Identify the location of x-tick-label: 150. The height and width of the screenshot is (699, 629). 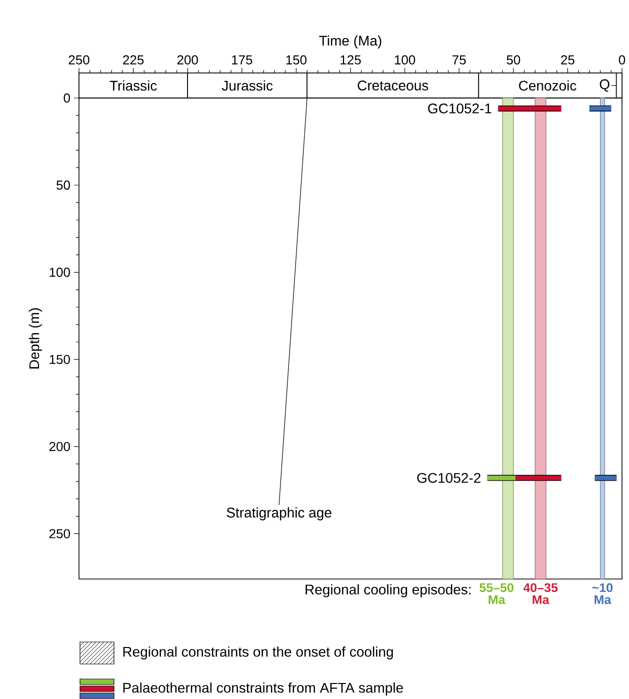
(296, 59).